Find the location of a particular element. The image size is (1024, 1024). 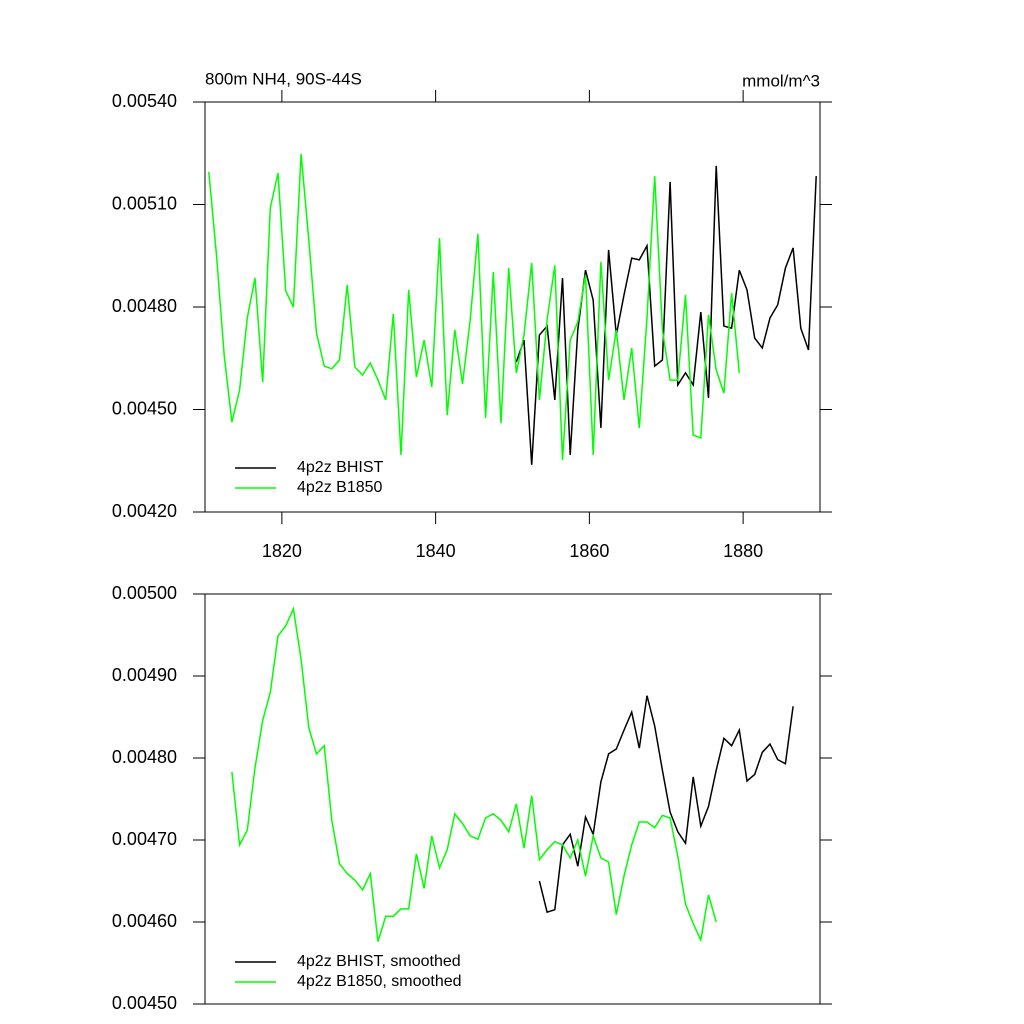

x-tick-label: 1840 is located at coordinates (436, 551).